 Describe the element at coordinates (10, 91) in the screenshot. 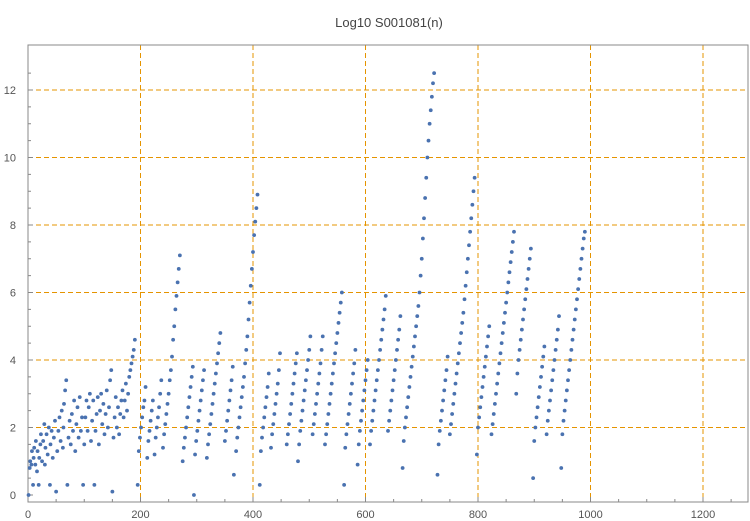

I see `y-tick-label: 12` at that location.